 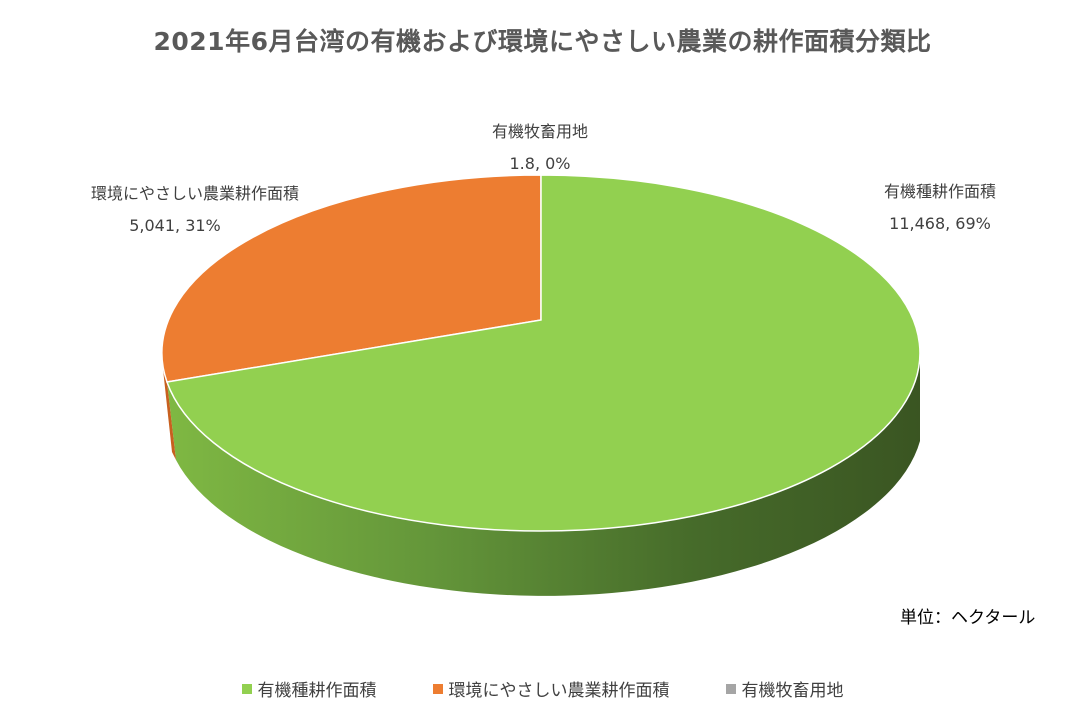 I want to click on label-value: 1.8, 0%, so click(x=540, y=163).